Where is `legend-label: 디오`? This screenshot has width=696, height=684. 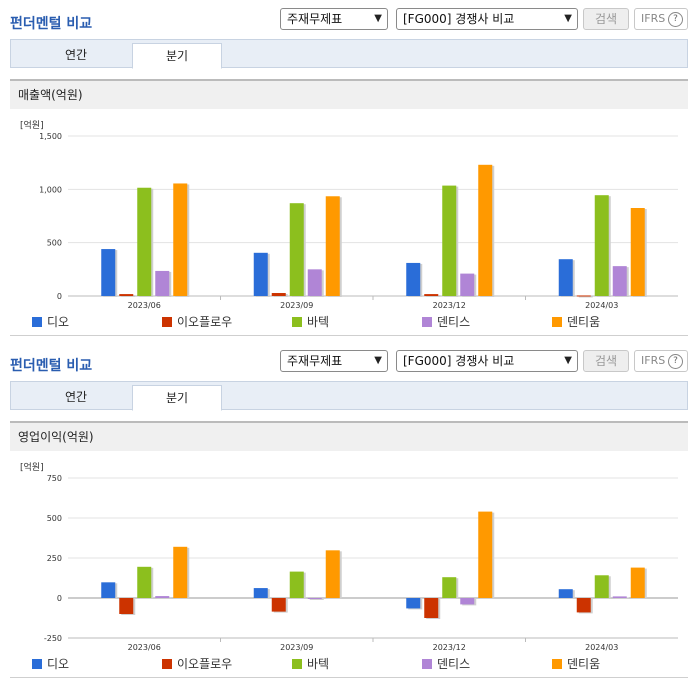 legend-label: 디오 is located at coordinates (58, 322).